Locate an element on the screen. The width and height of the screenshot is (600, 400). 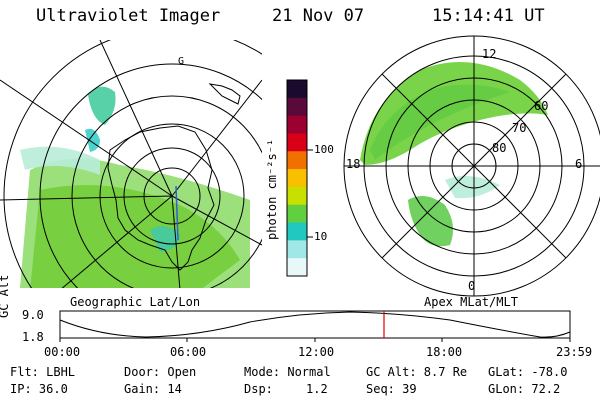
glon-status: GLon: 72.2 is located at coordinates (524, 389).